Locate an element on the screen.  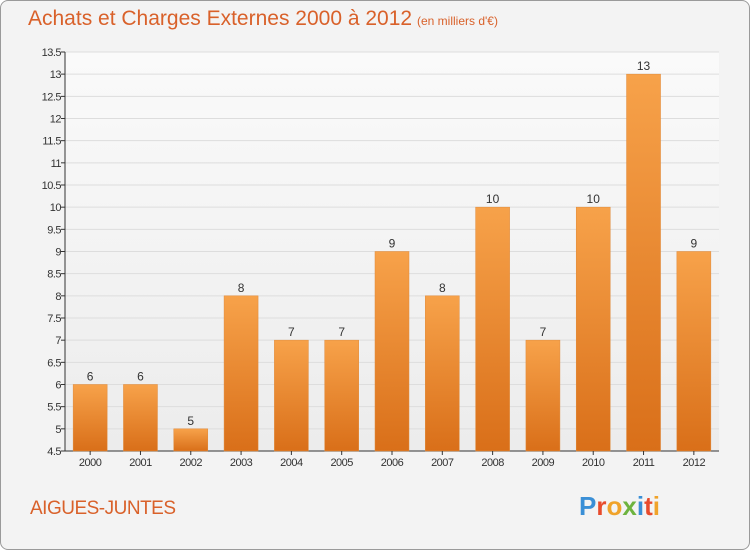
x-tick-label: 2006 is located at coordinates (392, 463).